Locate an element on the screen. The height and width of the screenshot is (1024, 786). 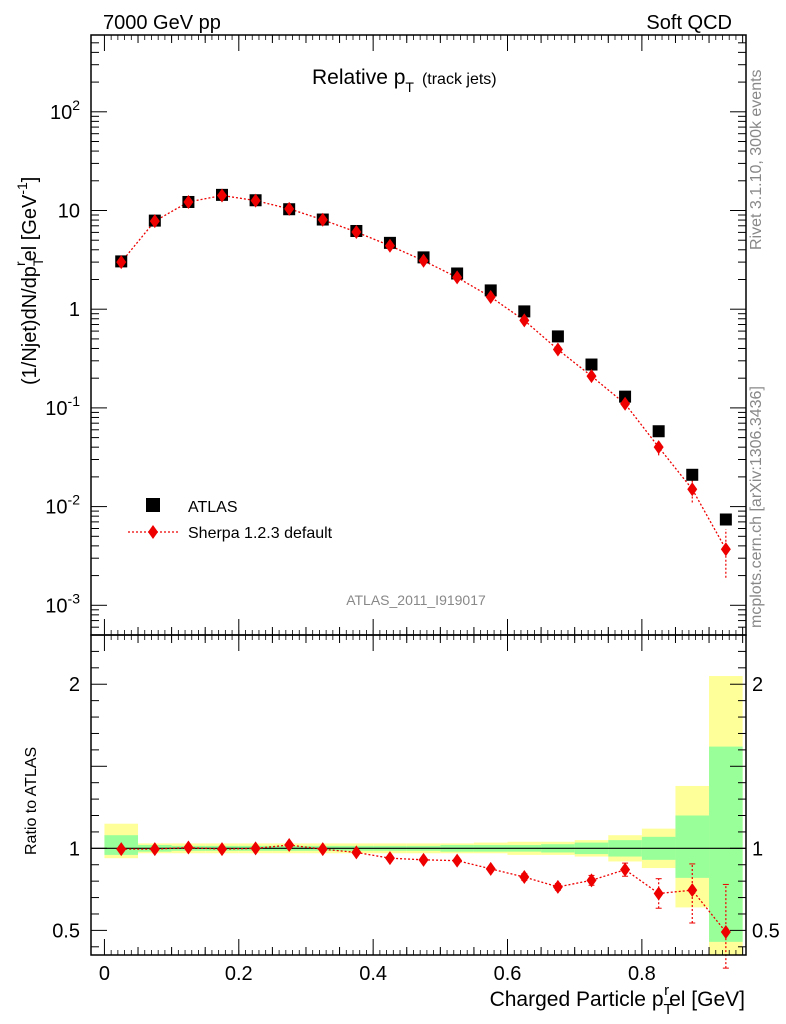
x-tick-label: 0.4 is located at coordinates (373, 974).